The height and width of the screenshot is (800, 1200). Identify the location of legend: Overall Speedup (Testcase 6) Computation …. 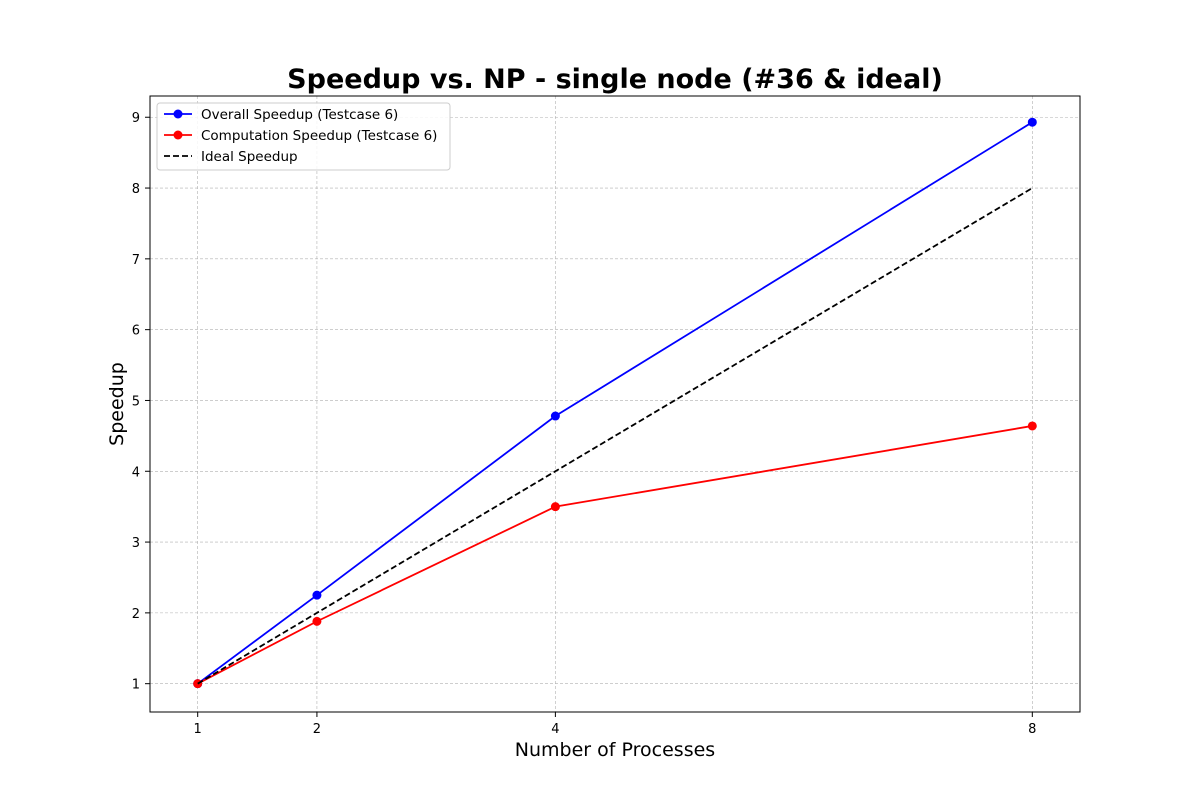
(303, 136).